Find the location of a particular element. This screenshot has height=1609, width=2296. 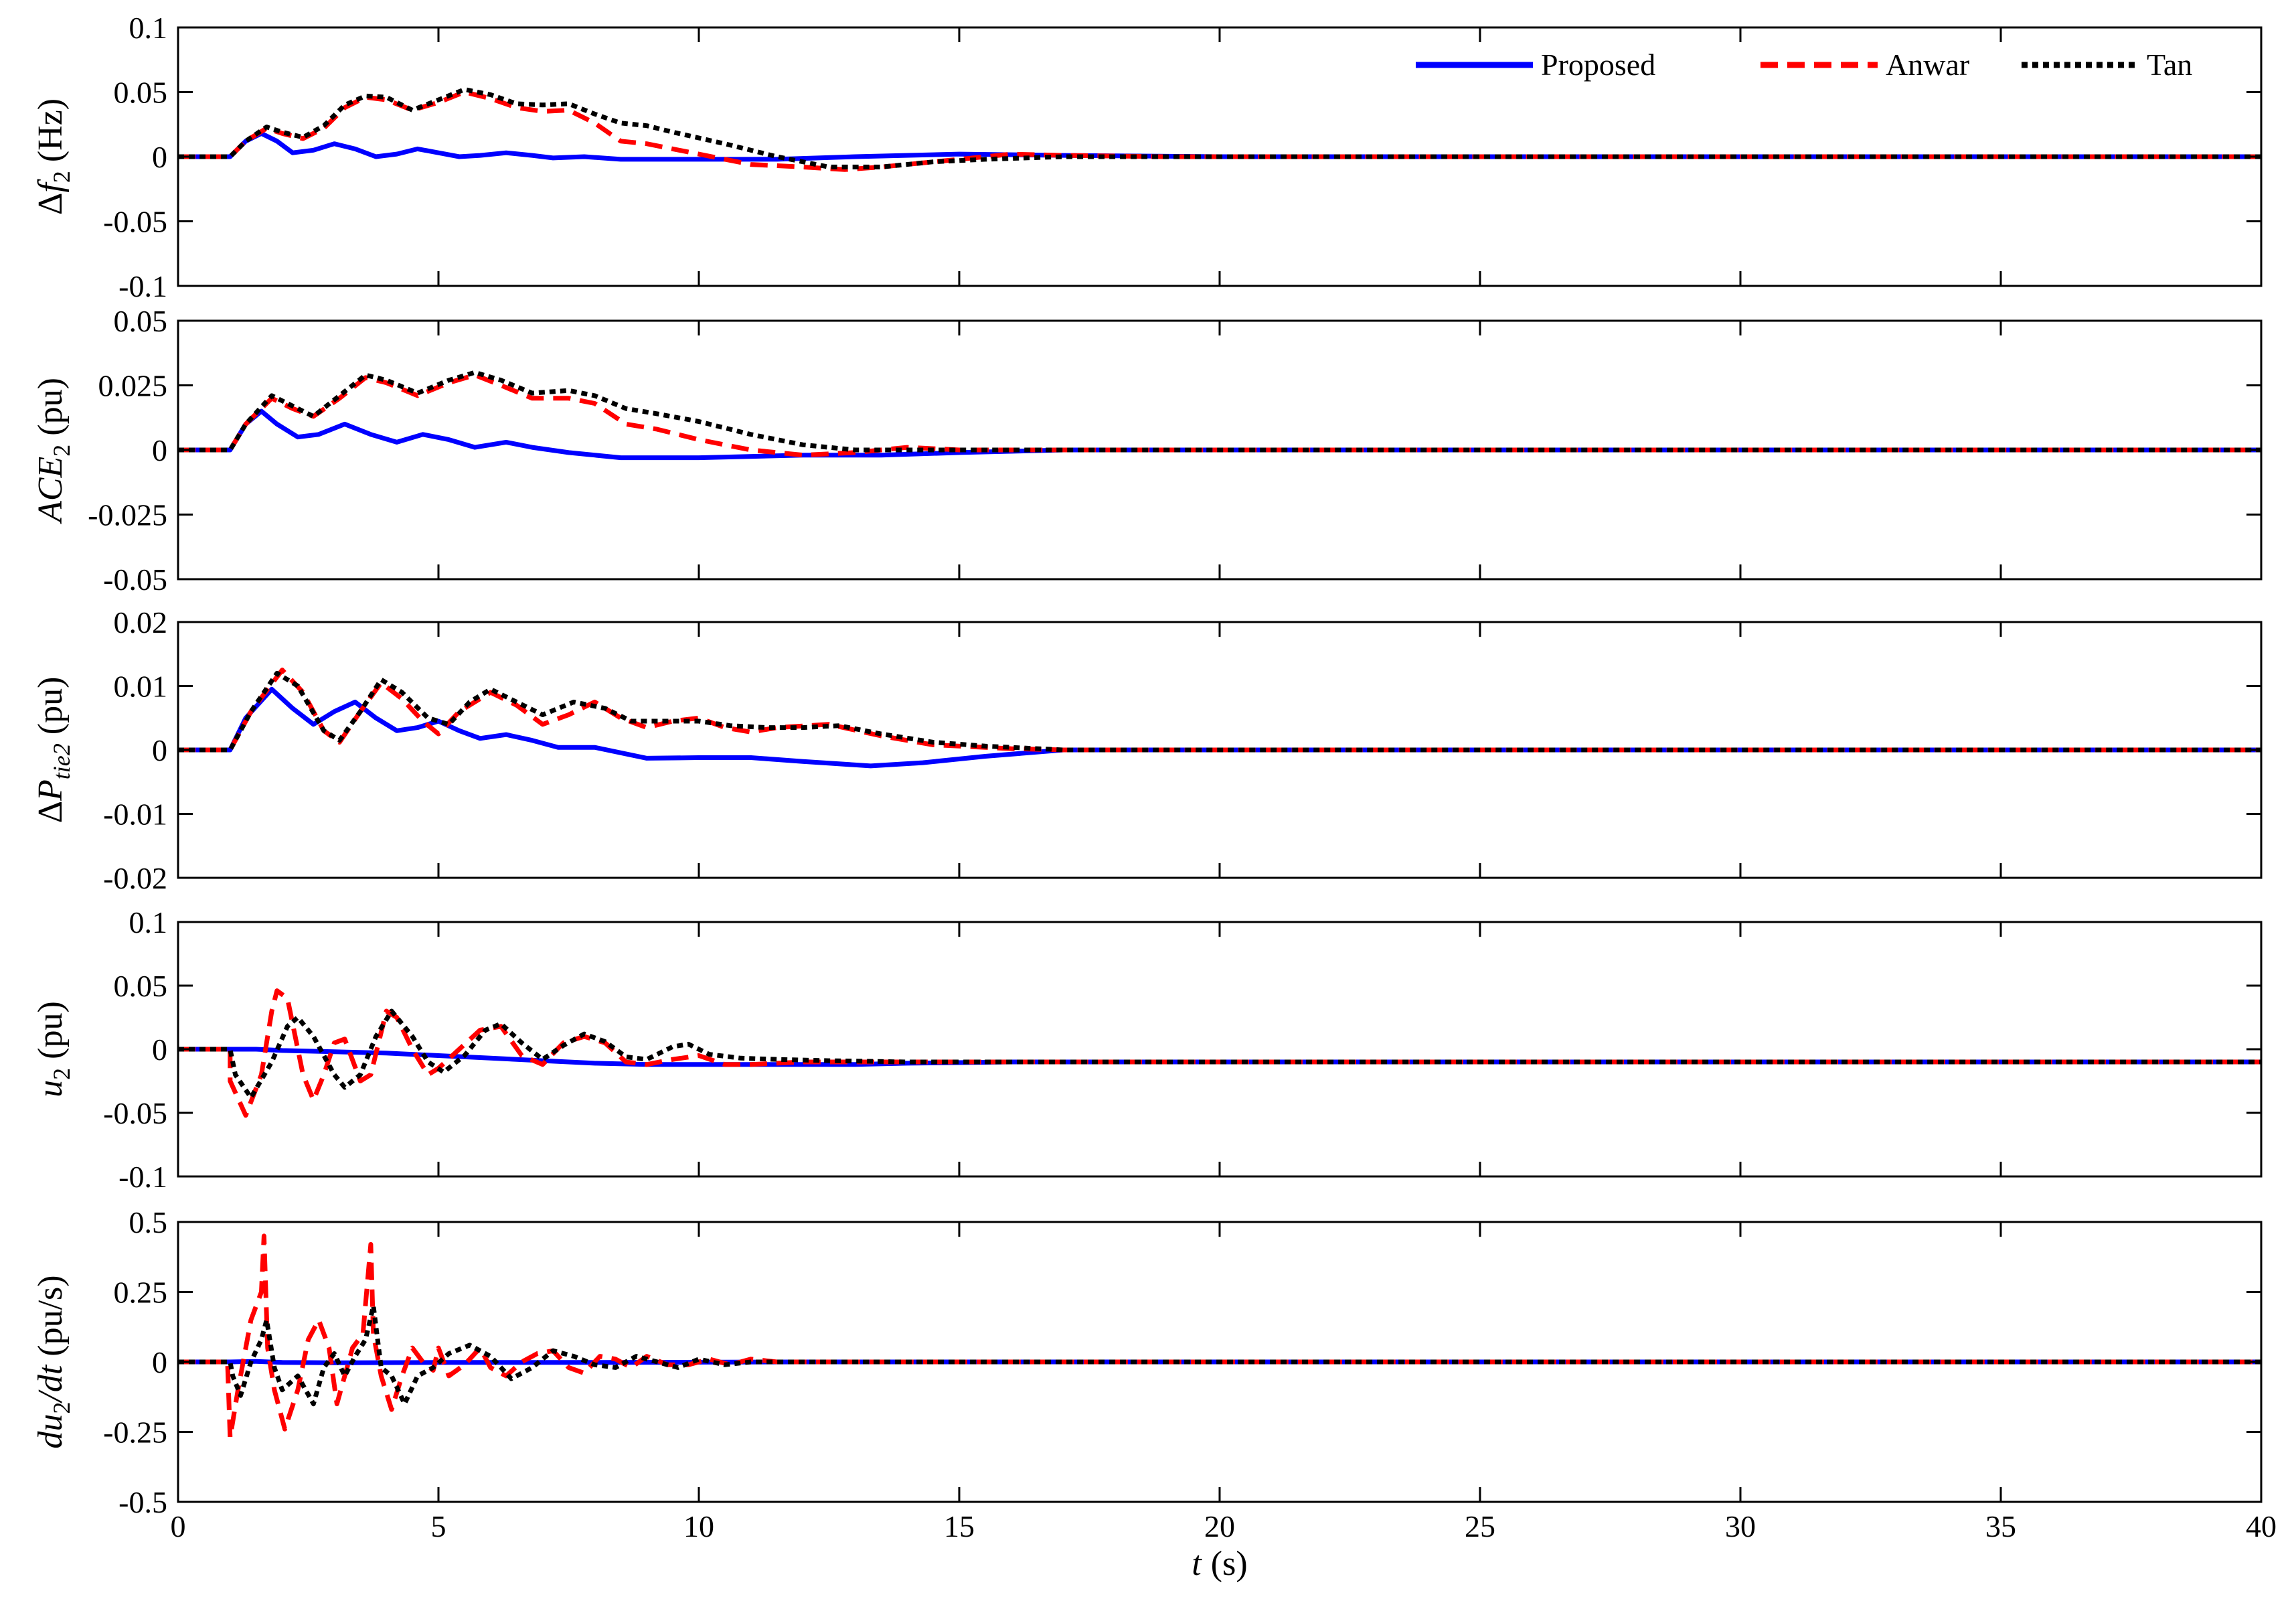

y-tick-label: 0.02 is located at coordinates (141, 622).